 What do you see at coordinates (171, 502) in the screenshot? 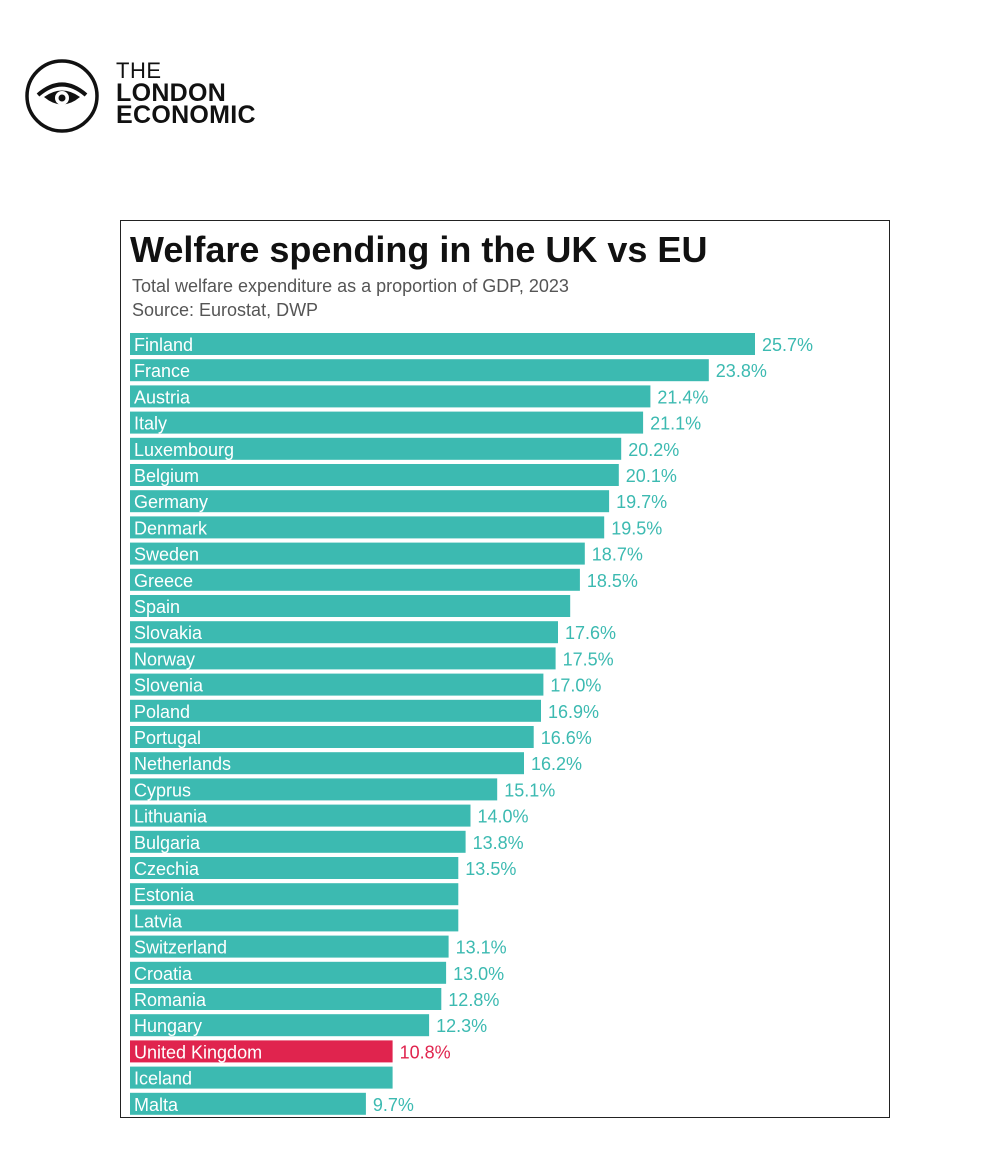
I see `category-label-germany: Germany` at bounding box center [171, 502].